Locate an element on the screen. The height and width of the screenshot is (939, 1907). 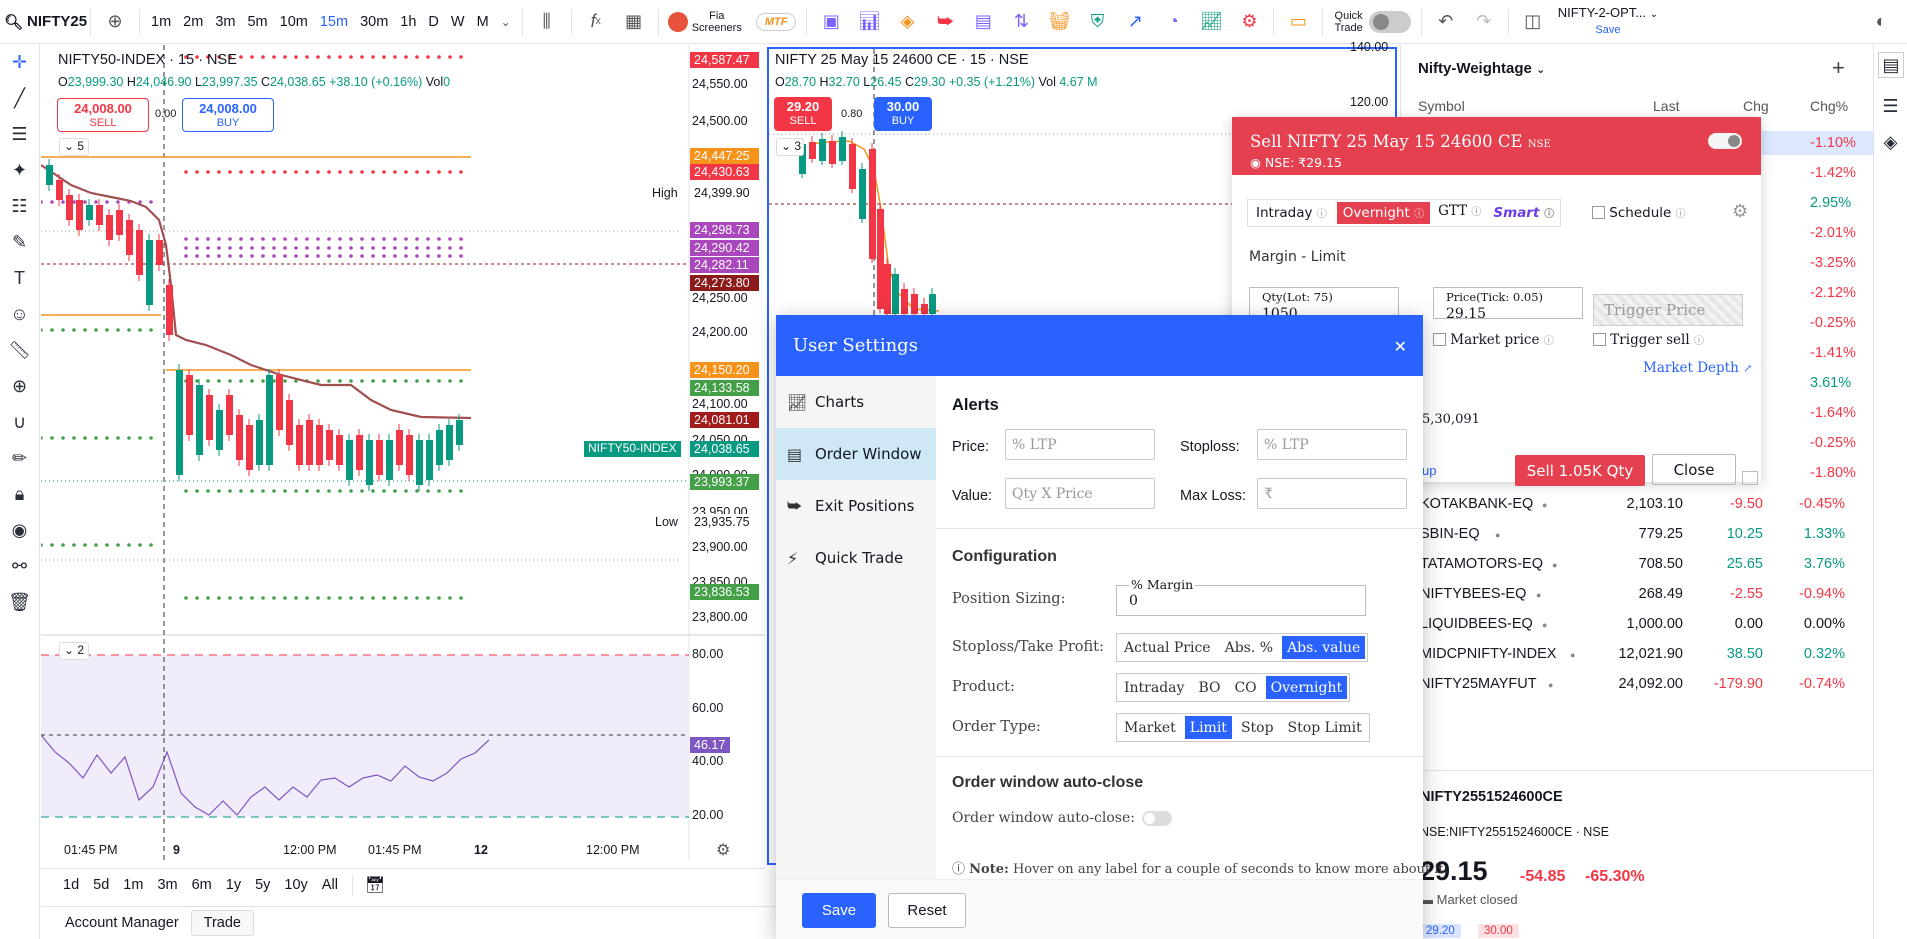
order-type-stop-limit: Stop Limit is located at coordinates (1324, 727).